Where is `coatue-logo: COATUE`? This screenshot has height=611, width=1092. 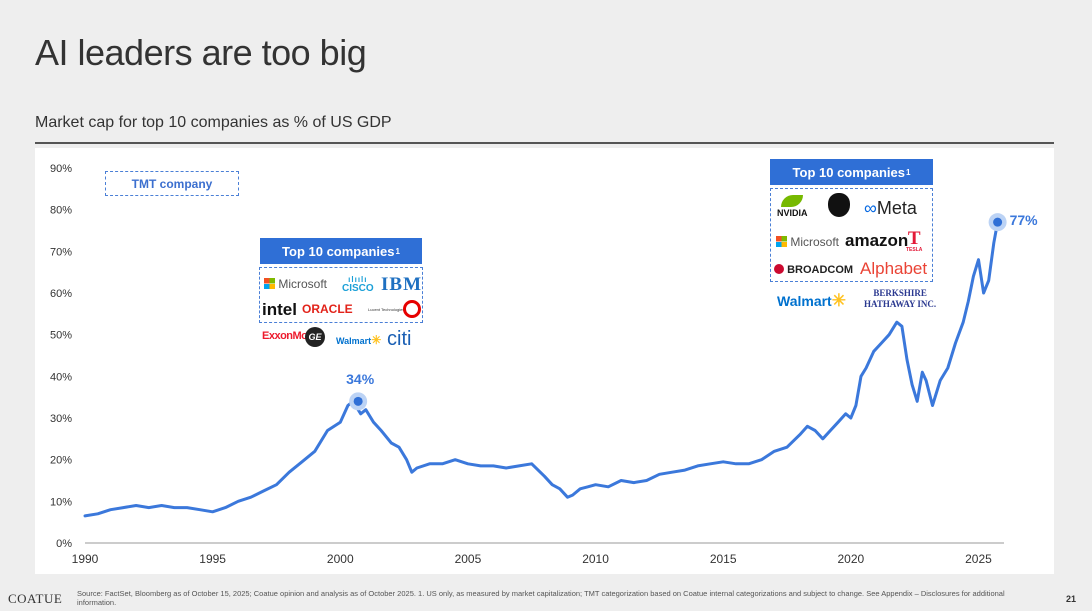 coatue-logo: COATUE is located at coordinates (35, 598).